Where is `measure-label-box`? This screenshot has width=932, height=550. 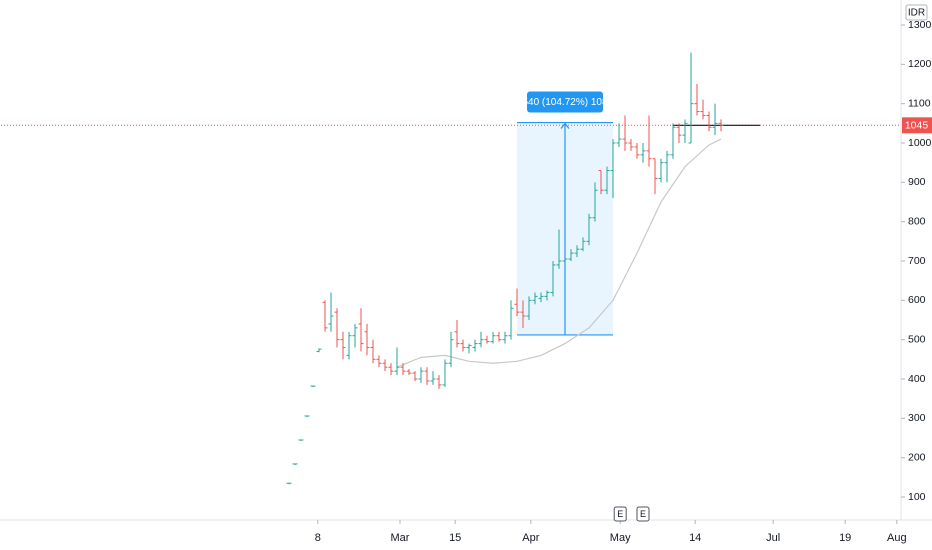 measure-label-box is located at coordinates (565, 102).